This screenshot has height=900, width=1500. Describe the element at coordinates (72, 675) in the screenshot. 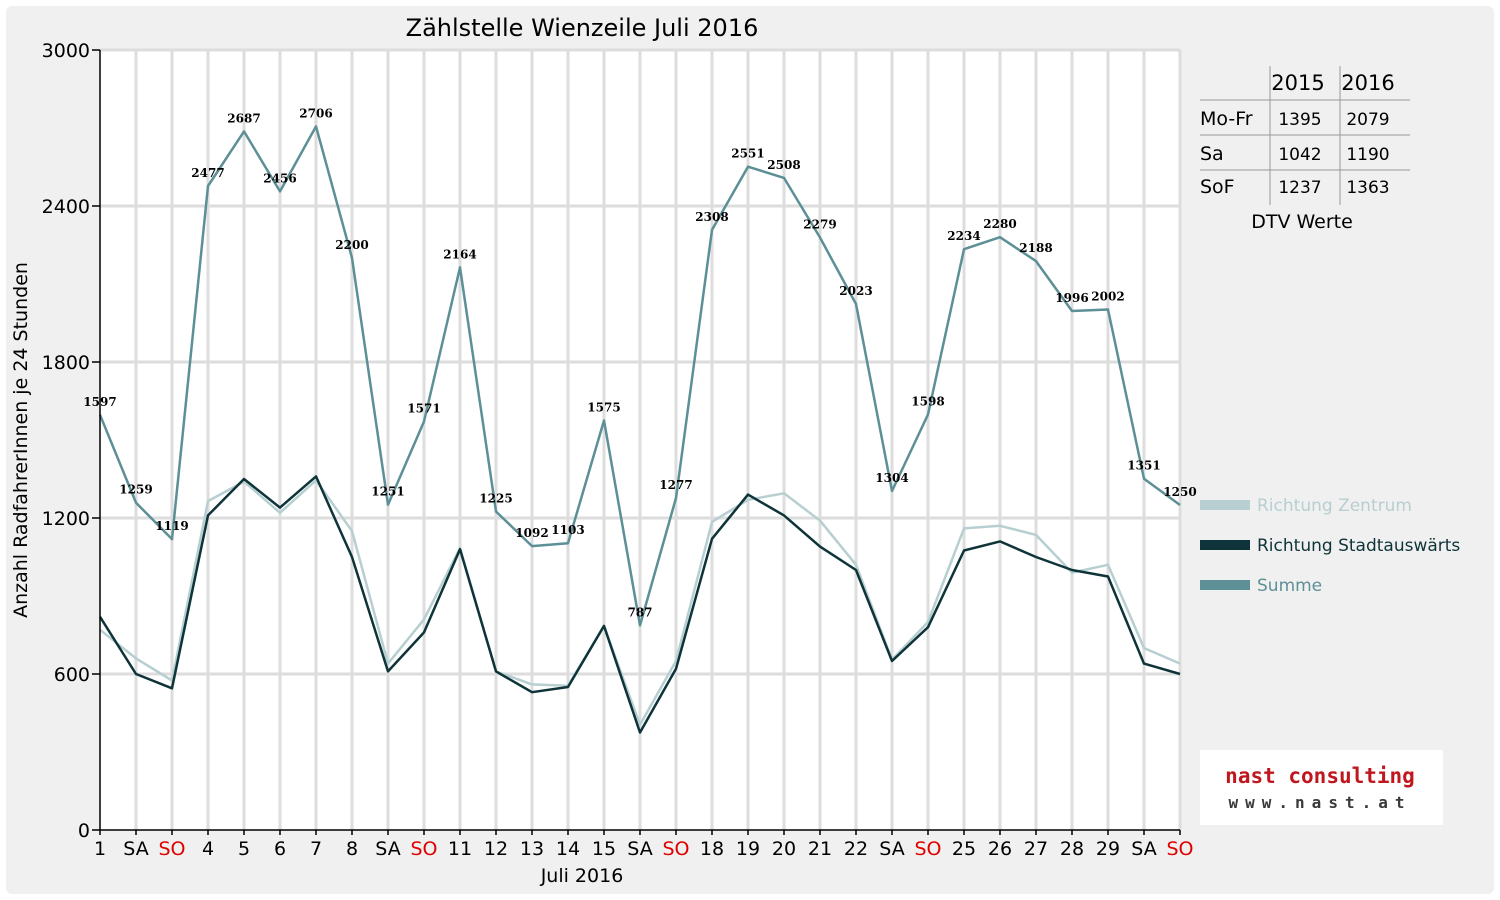

I see `y-tick-label: 600` at that location.